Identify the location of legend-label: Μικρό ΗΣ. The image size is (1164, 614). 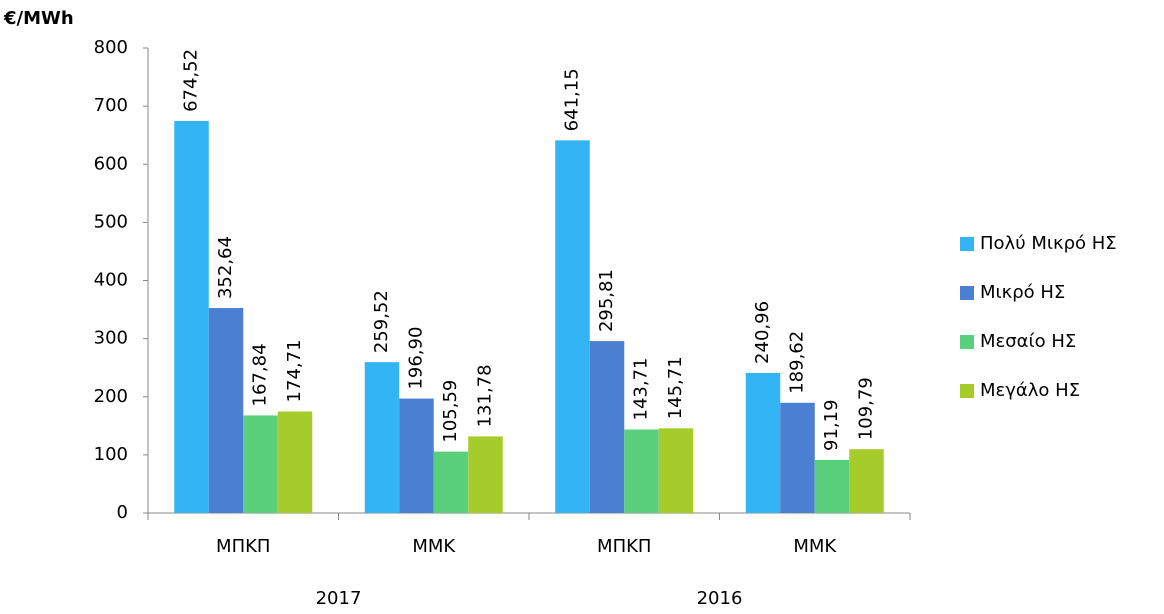
(1022, 292).